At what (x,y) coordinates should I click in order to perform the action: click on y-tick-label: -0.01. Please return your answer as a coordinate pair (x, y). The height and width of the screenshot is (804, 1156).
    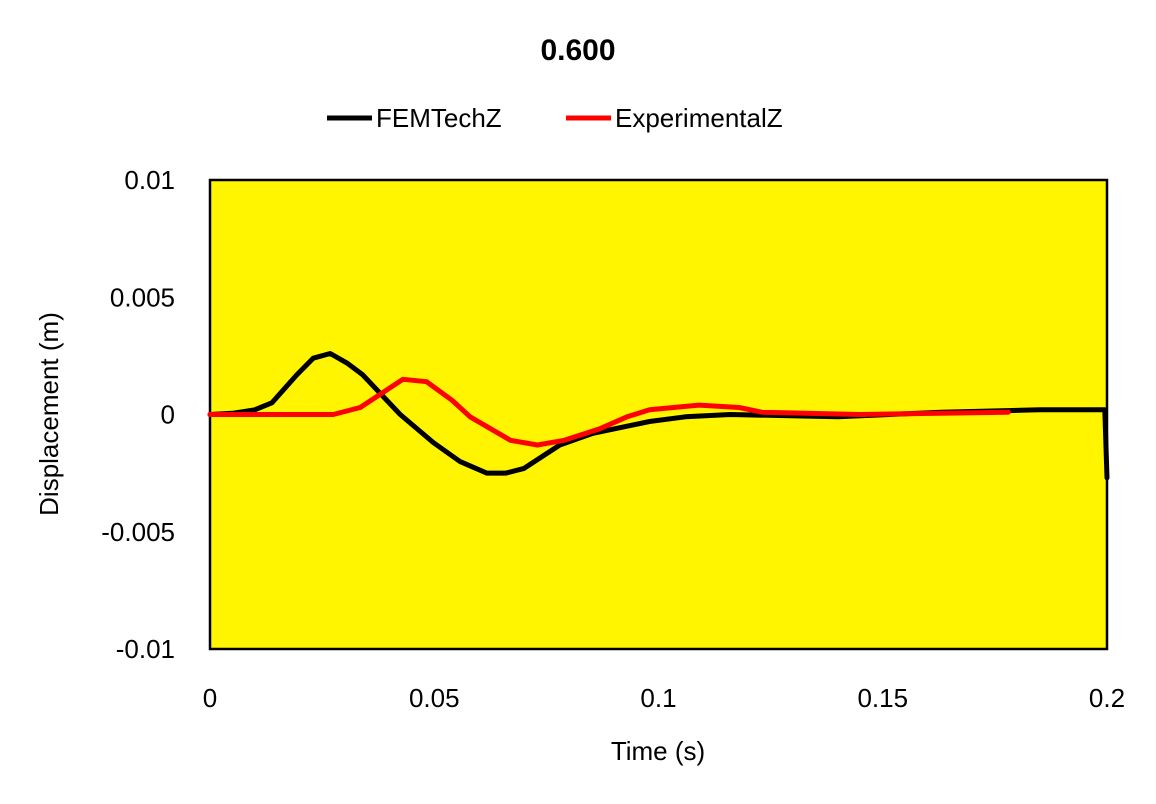
    Looking at the image, I should click on (145, 649).